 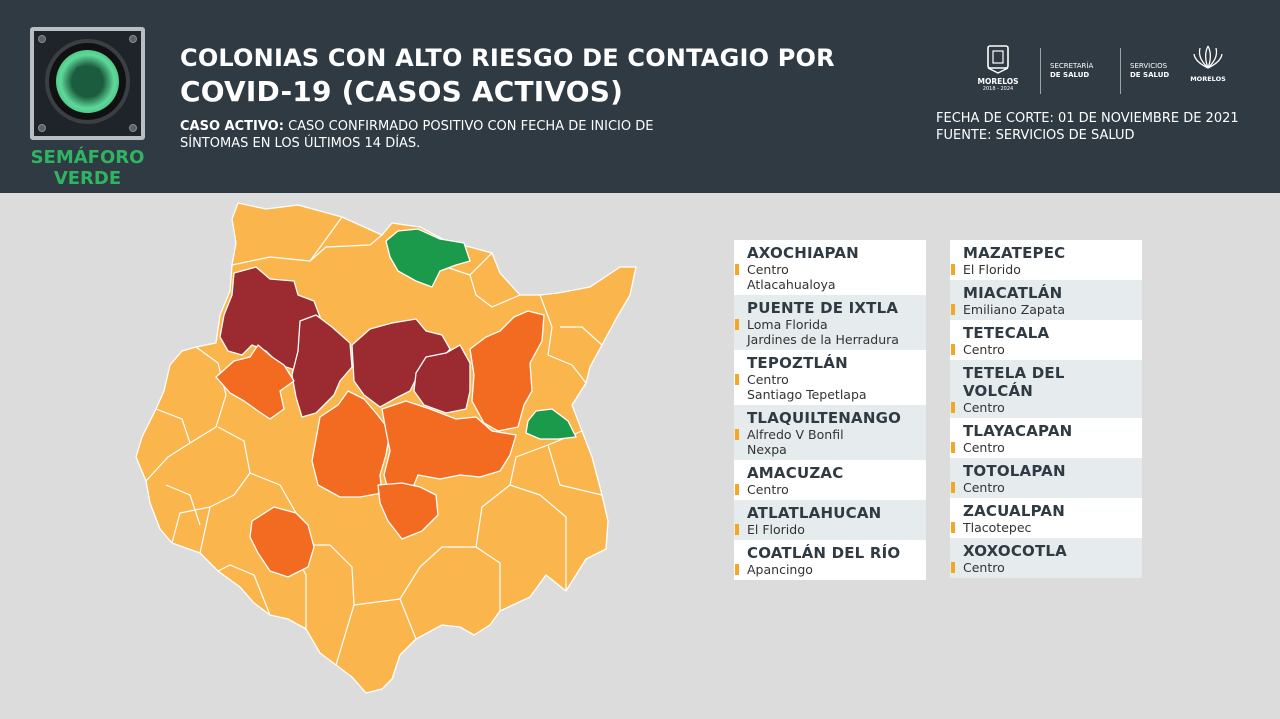 What do you see at coordinates (803, 253) in the screenshot?
I see `municipio-name: AXOCHIAPAN` at bounding box center [803, 253].